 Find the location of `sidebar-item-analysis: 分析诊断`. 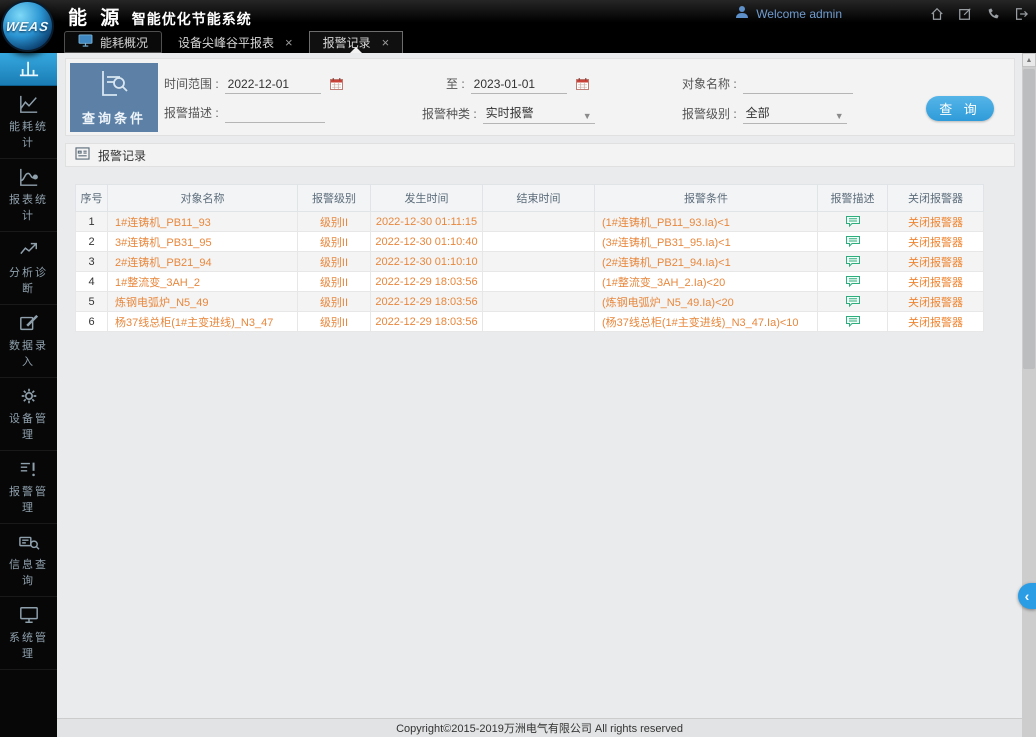

sidebar-item-analysis: 分析诊断 is located at coordinates (28, 268).